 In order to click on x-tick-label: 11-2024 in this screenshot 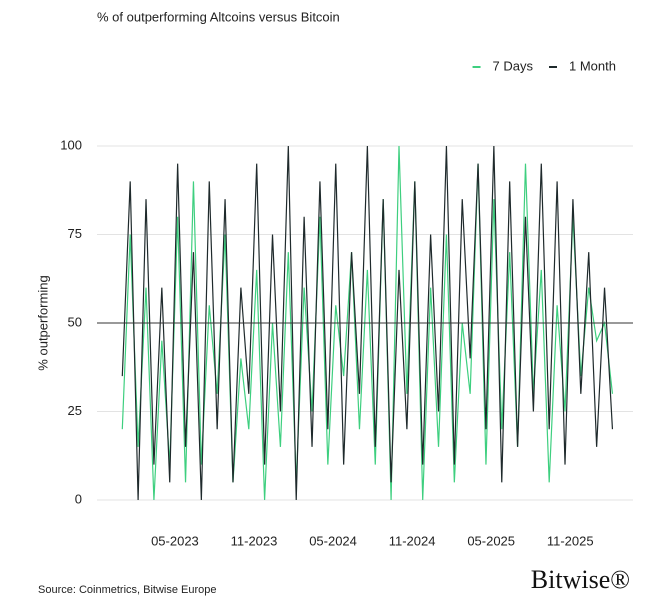, I will do `click(412, 540)`.